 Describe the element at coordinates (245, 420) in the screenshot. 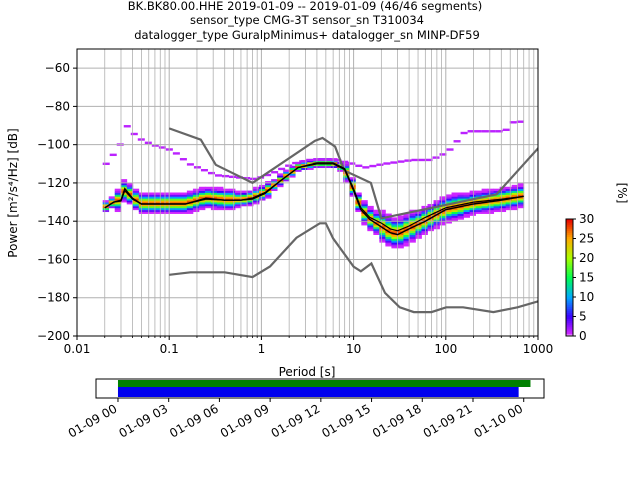

I see `timeline-tick-label: 01-09 09` at that location.